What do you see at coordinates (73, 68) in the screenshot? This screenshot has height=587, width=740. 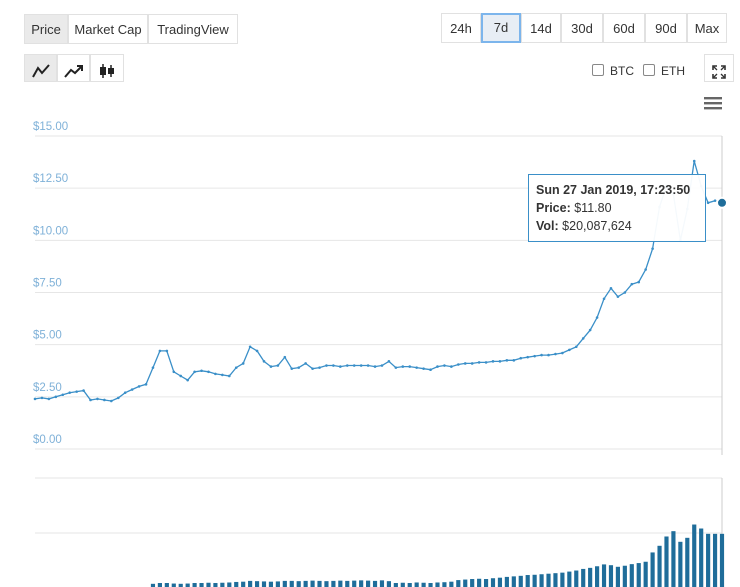 I see `area-chart-button` at bounding box center [73, 68].